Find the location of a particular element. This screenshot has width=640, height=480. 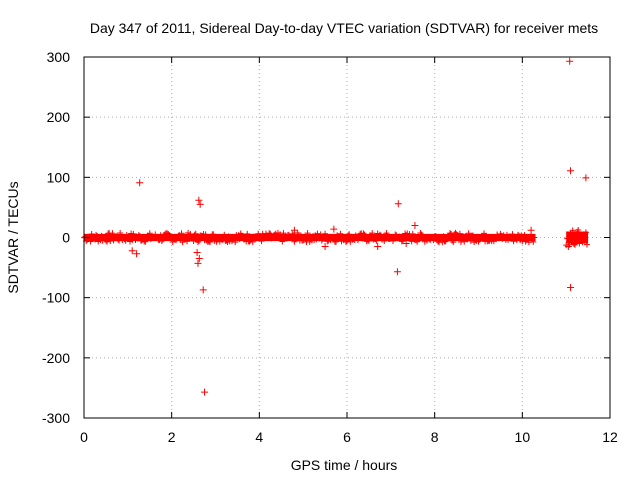

x-tick-label-4: 8 is located at coordinates (435, 437).